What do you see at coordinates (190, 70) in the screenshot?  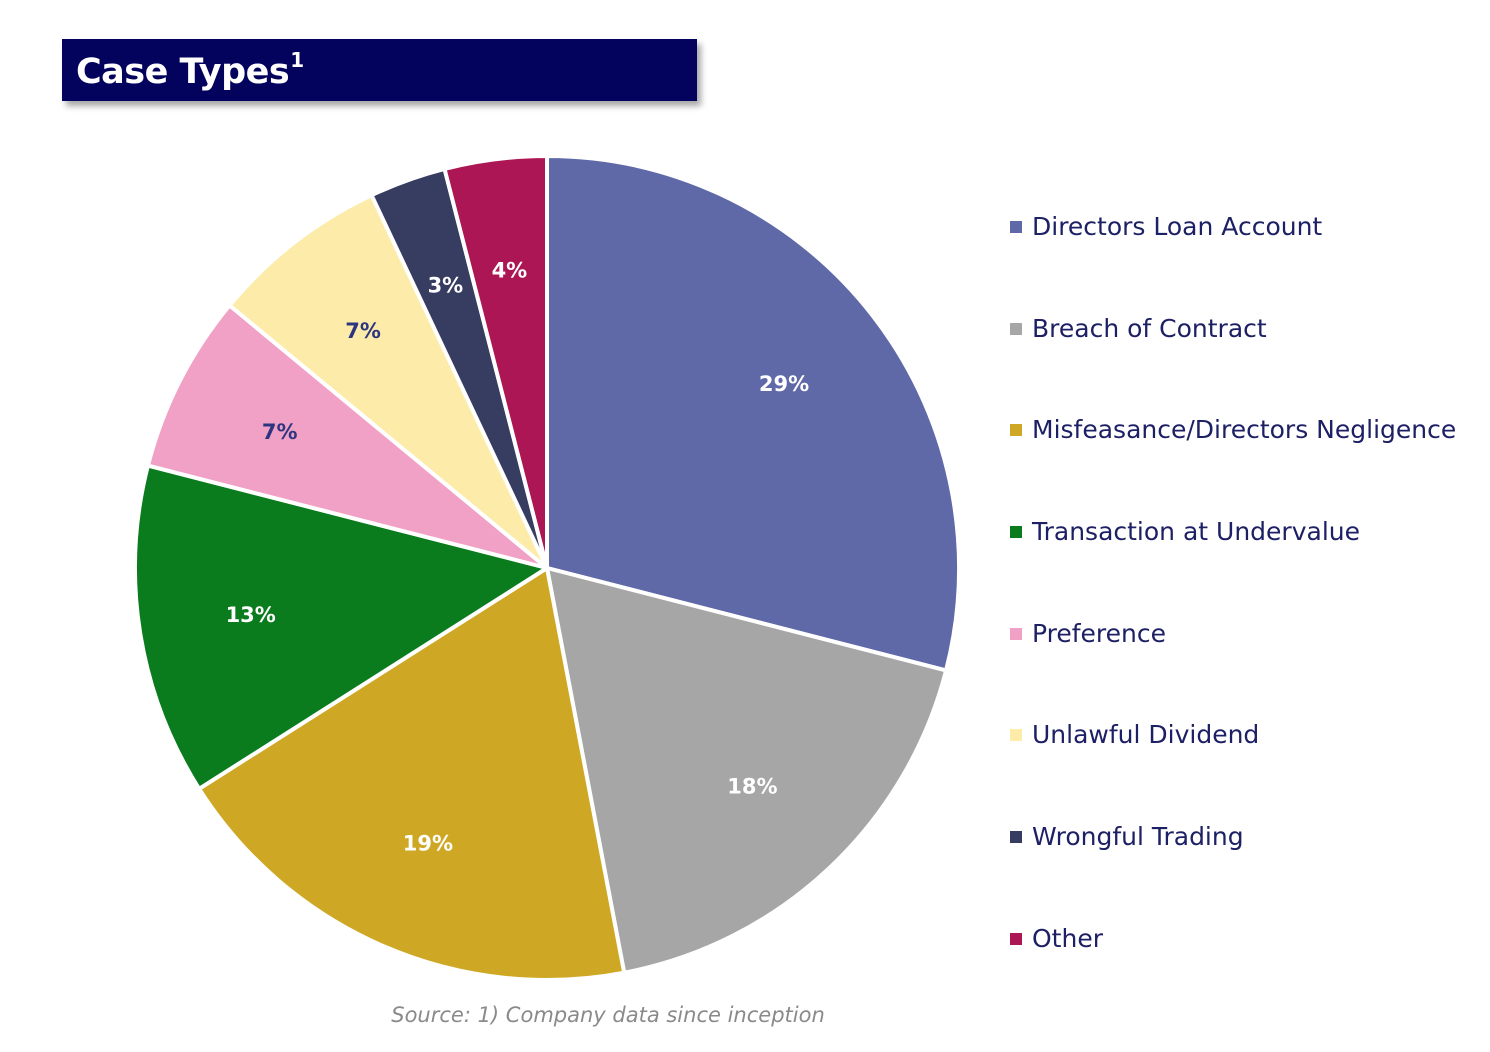 I see `chart-title: Case Types1` at bounding box center [190, 70].